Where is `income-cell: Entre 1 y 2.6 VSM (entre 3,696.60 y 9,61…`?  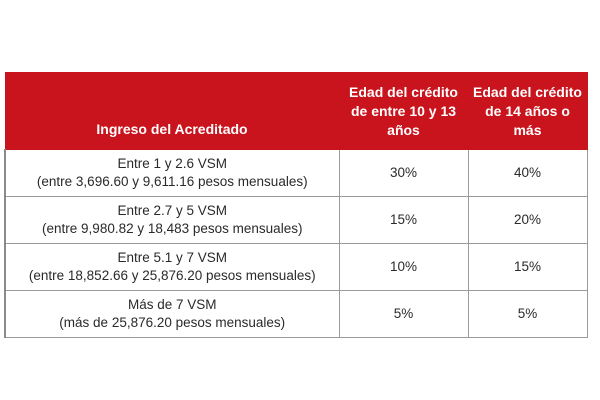 income-cell: Entre 1 y 2.6 VSM (entre 3,696.60 y 9,61… is located at coordinates (172, 173).